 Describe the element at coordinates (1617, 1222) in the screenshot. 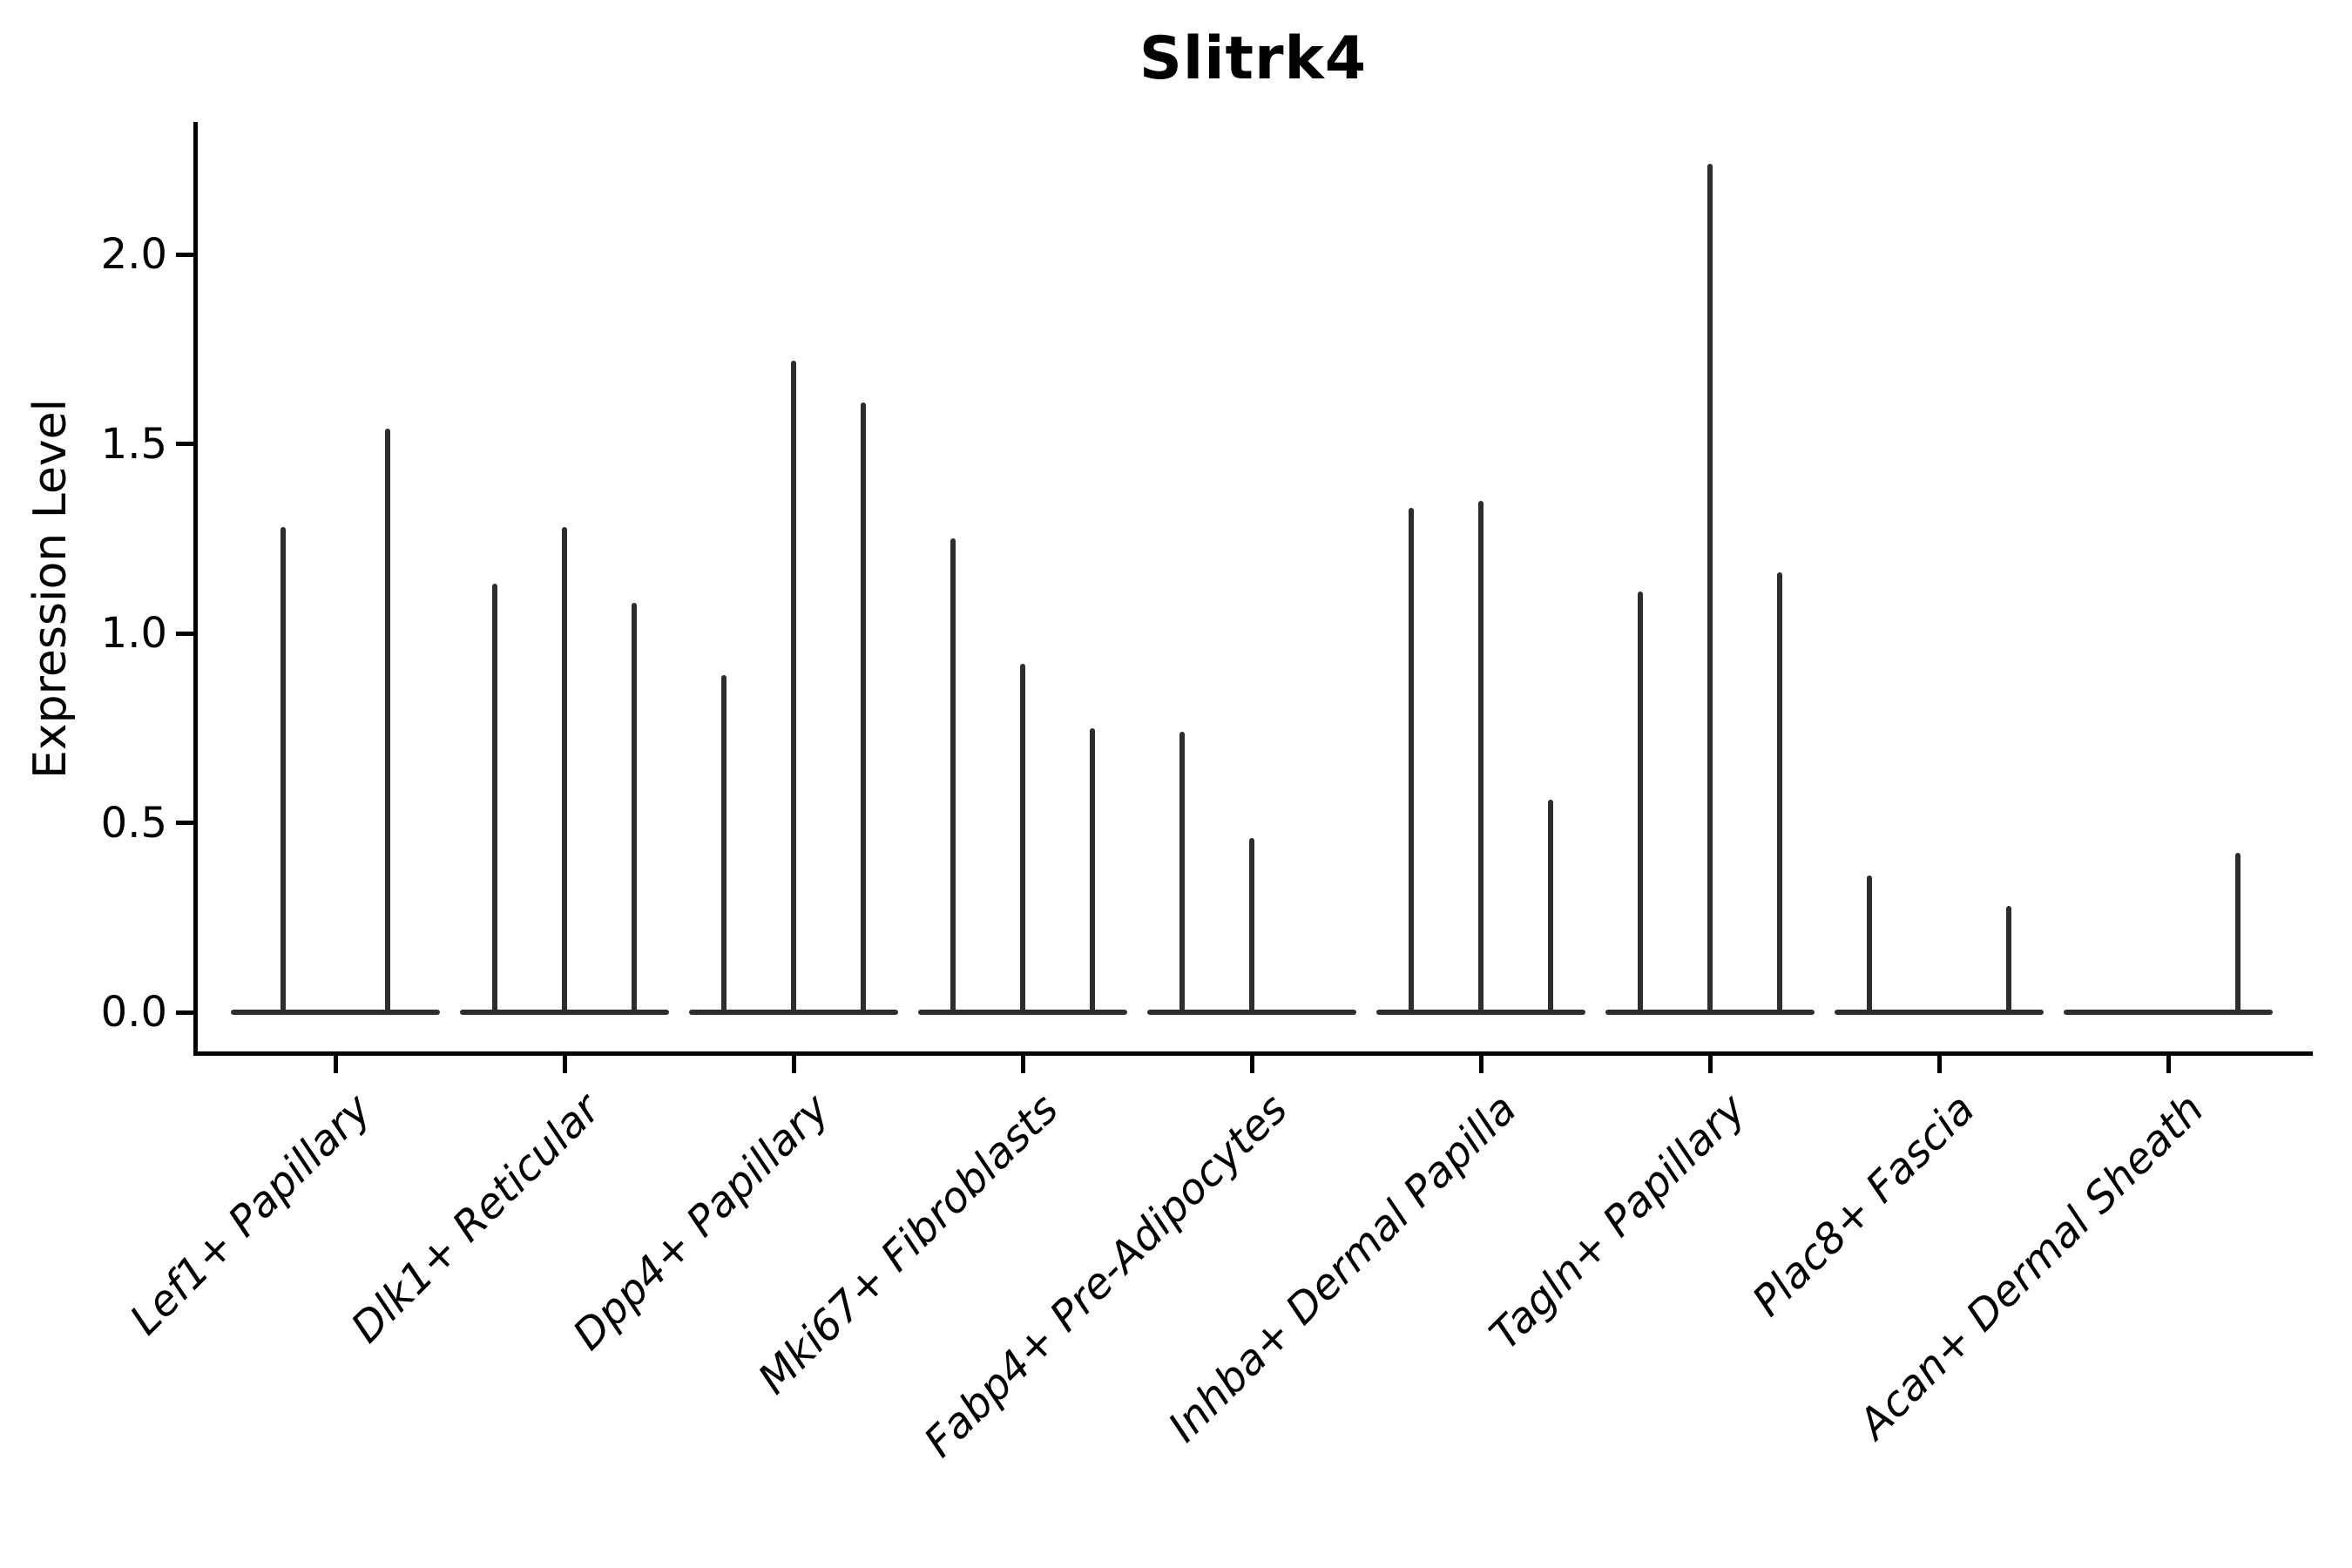

I see `x-tick-label: Tagln+ Papillary` at that location.